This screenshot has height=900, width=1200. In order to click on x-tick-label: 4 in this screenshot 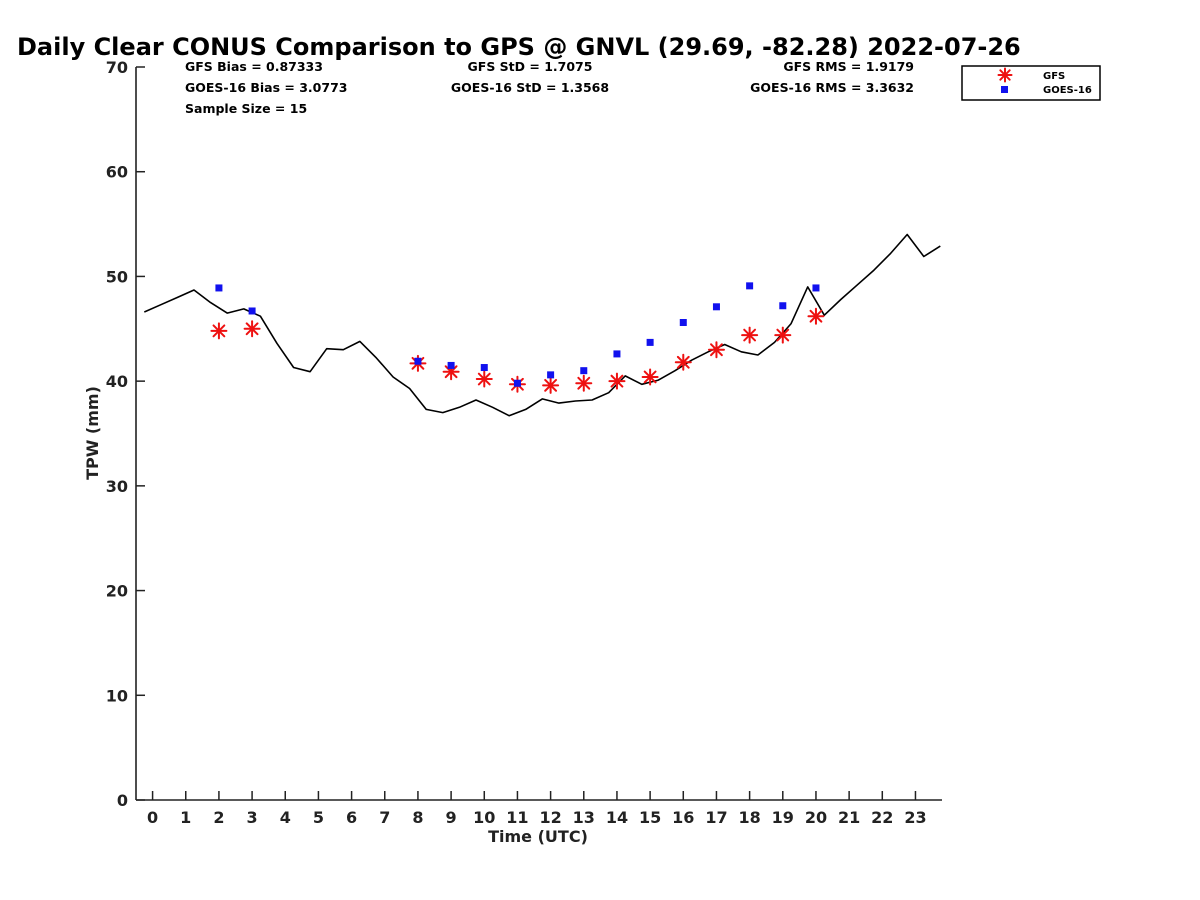, I will do `click(285, 817)`.